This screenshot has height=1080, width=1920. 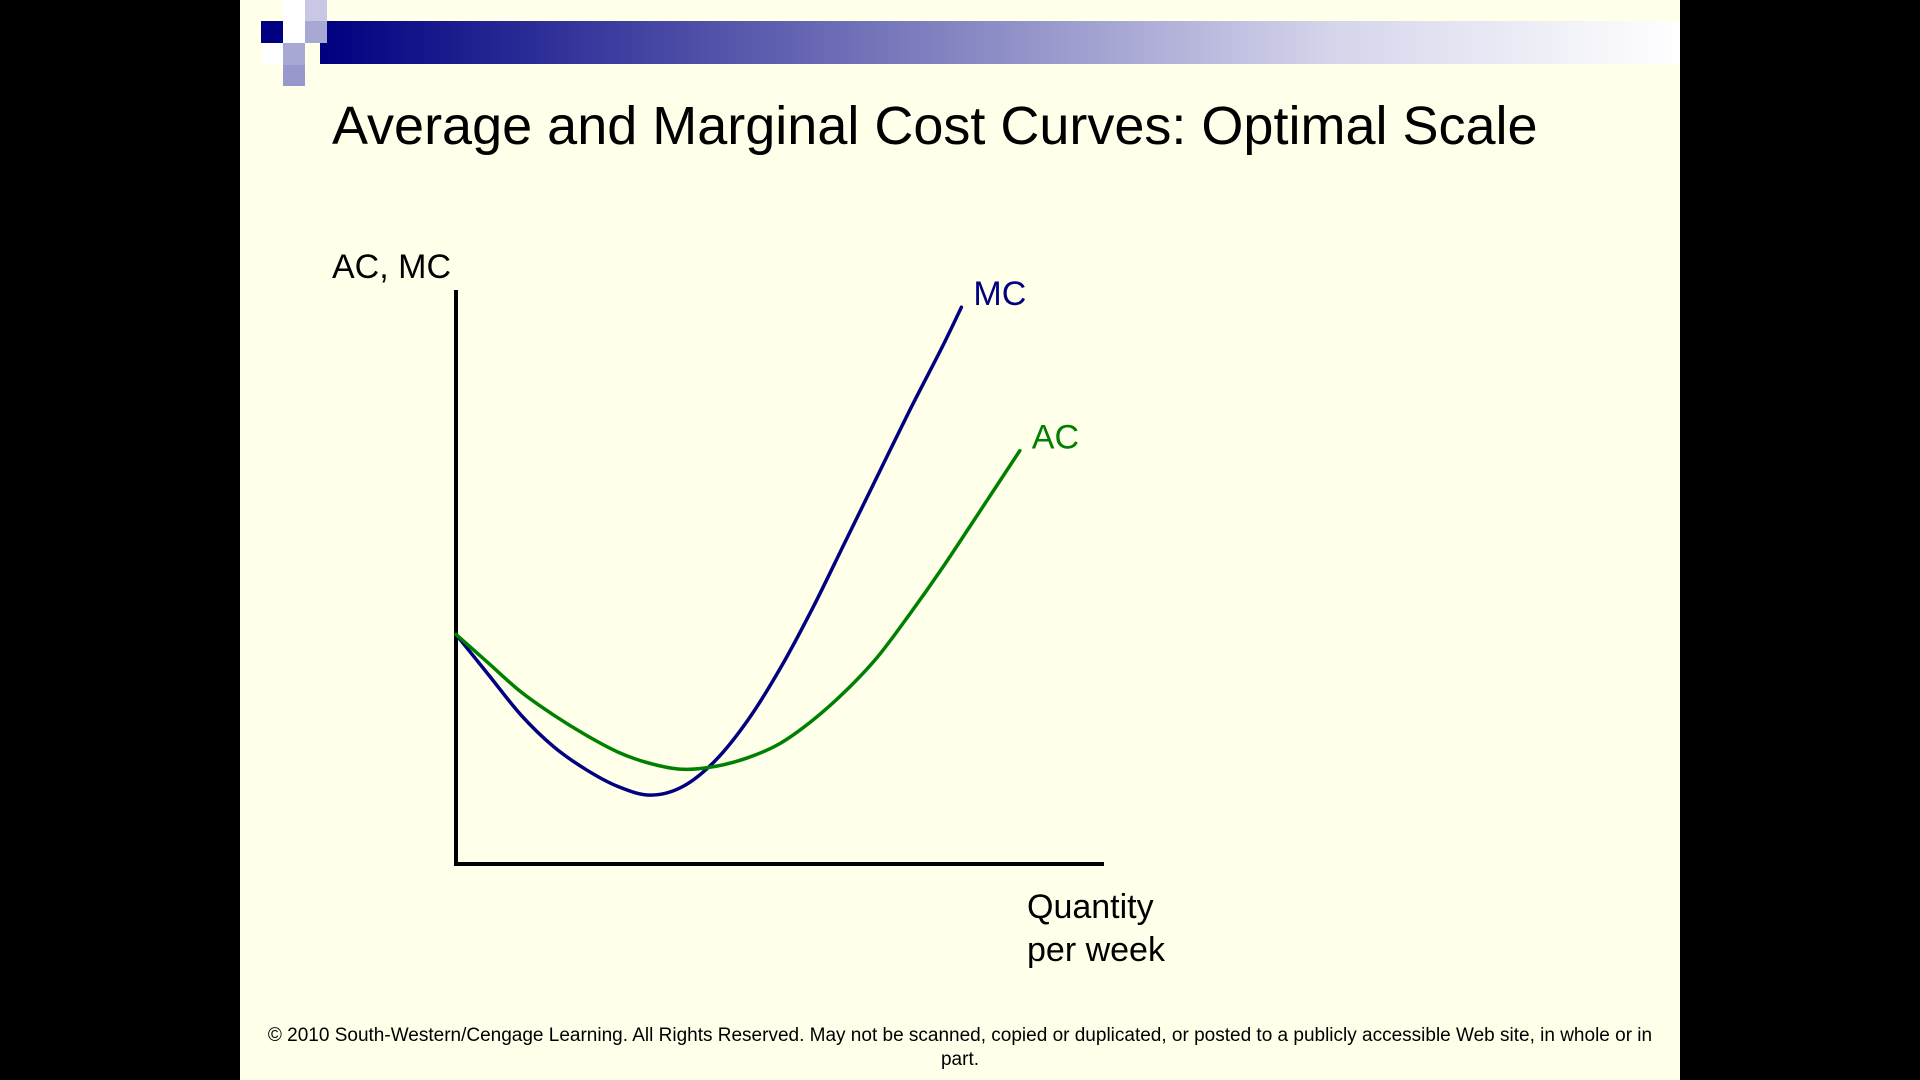 I want to click on series-line-ac, so click(x=738, y=610).